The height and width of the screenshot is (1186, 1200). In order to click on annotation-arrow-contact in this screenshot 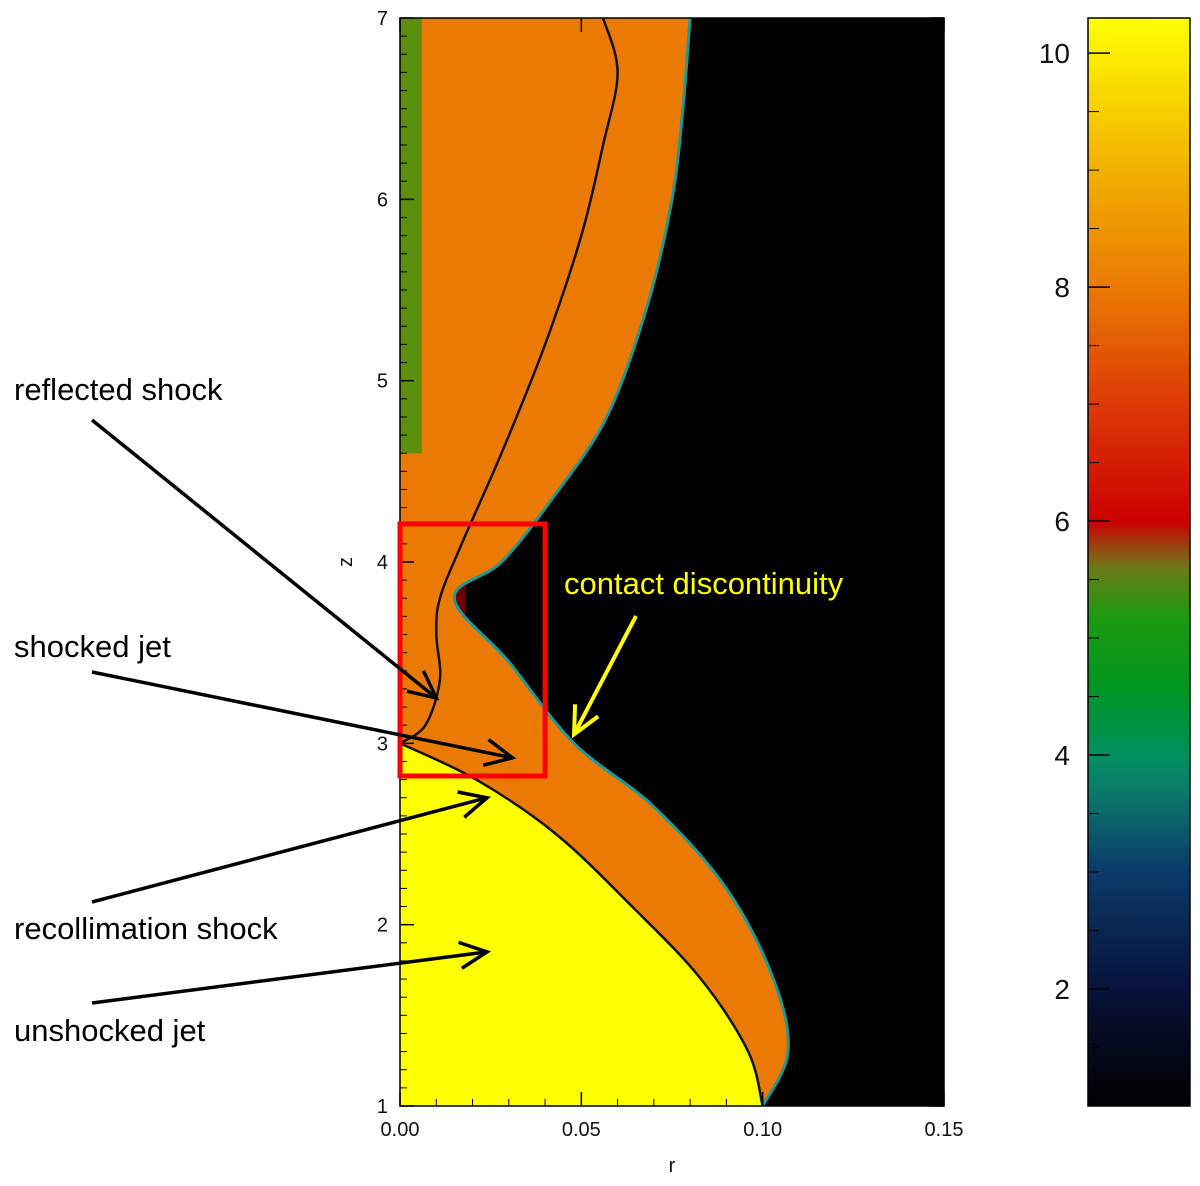, I will do `click(605, 675)`.